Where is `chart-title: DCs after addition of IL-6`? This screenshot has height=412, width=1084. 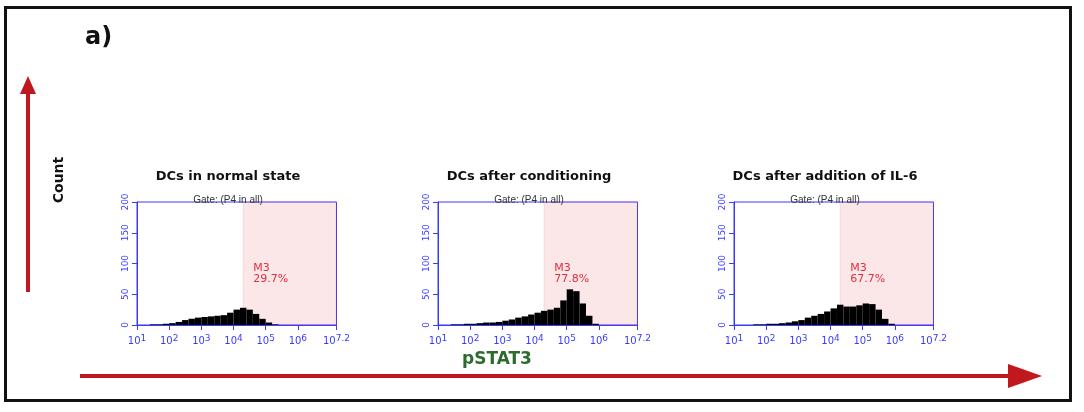 chart-title: DCs after addition of IL-6 is located at coordinates (825, 175).